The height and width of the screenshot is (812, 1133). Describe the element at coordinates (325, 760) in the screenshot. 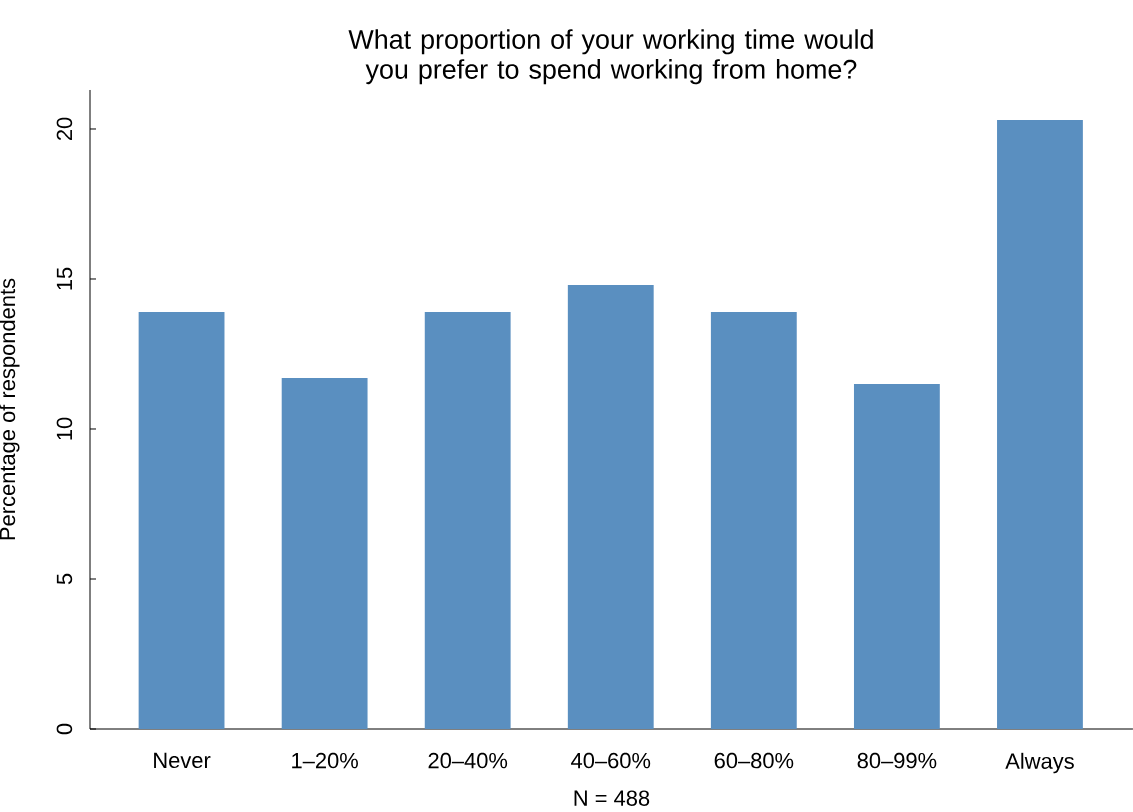

I see `x-tick-label: 1–20%` at that location.